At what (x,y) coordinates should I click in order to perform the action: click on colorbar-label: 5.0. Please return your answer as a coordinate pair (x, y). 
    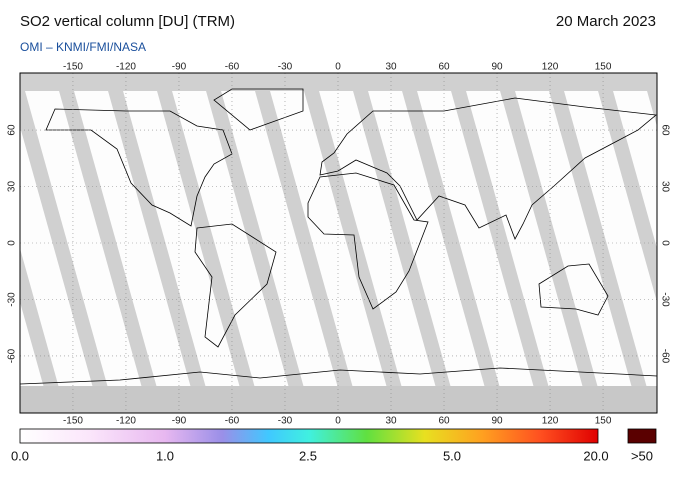
    Looking at the image, I should click on (452, 455).